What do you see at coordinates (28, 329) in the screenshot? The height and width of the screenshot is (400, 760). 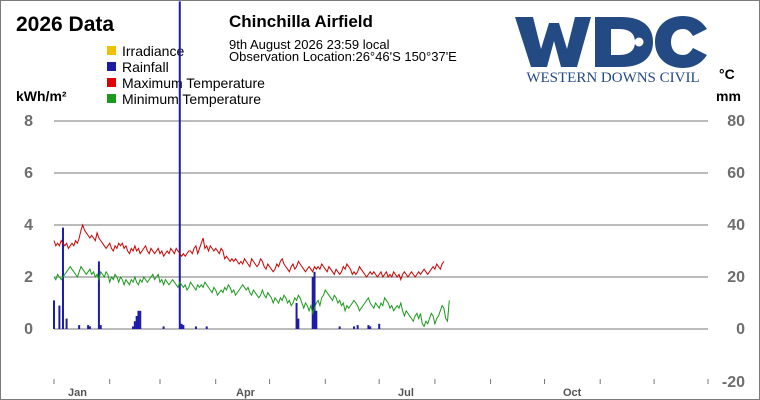 I see `left-tick-label: 0` at bounding box center [28, 329].